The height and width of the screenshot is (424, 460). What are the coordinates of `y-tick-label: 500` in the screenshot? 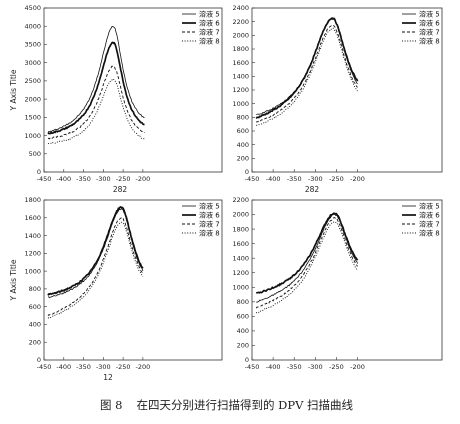 It's located at (35, 154).